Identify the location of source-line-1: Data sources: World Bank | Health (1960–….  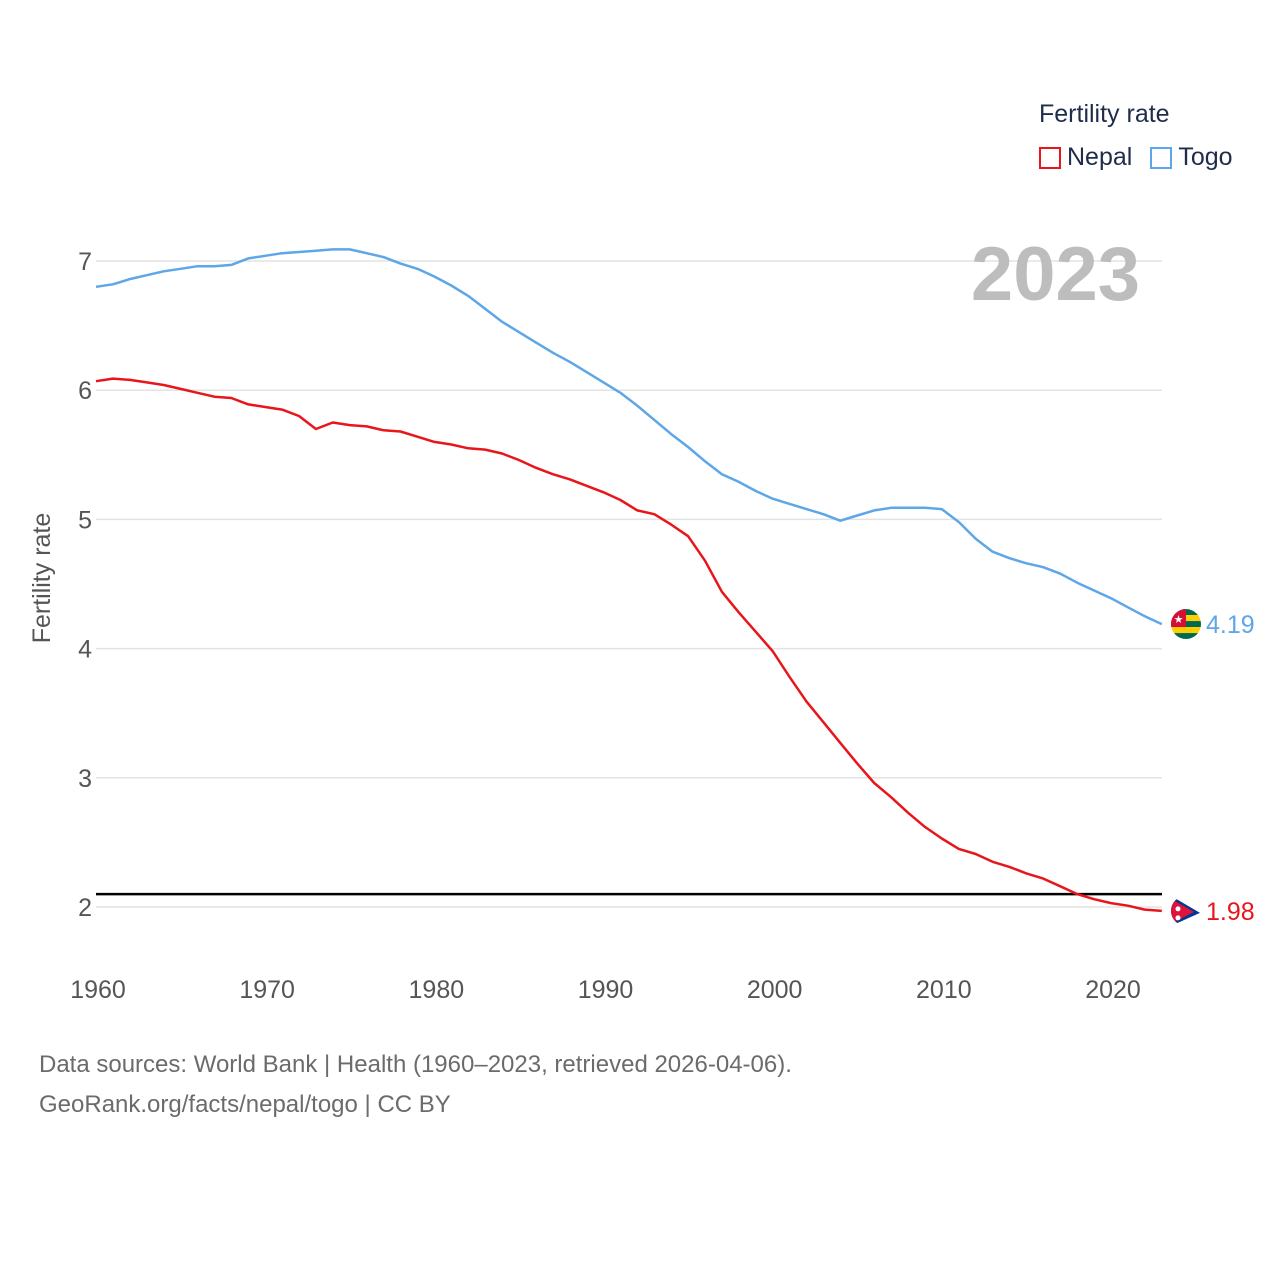
(415, 1064).